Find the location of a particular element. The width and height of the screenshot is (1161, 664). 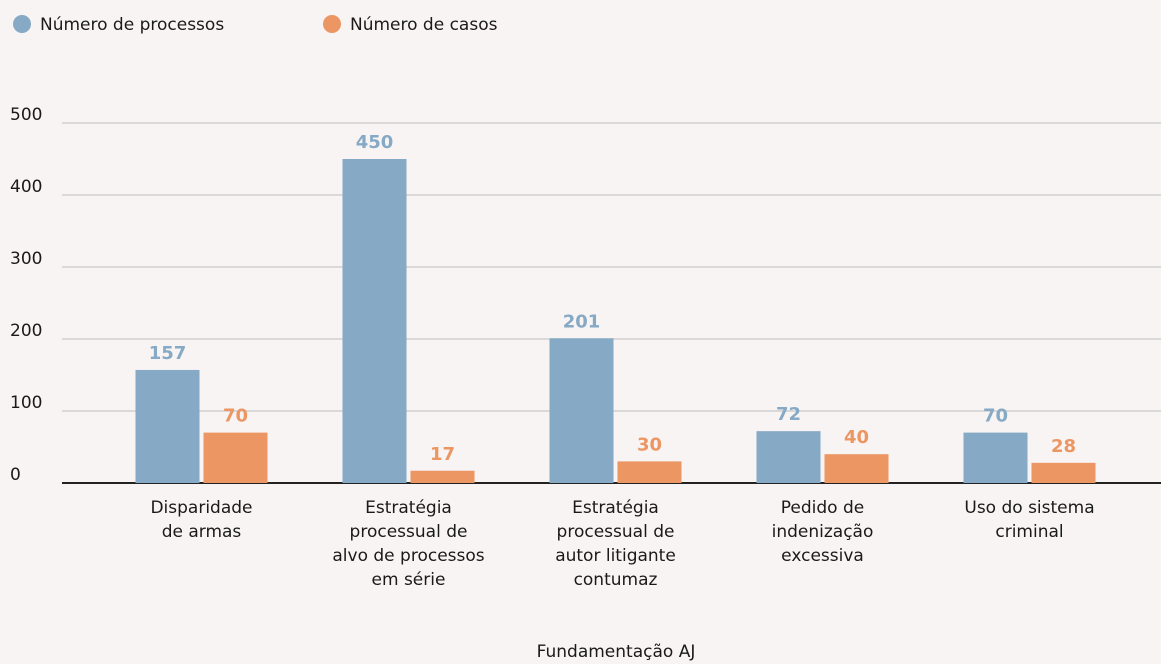

data-label: 450 is located at coordinates (375, 142).